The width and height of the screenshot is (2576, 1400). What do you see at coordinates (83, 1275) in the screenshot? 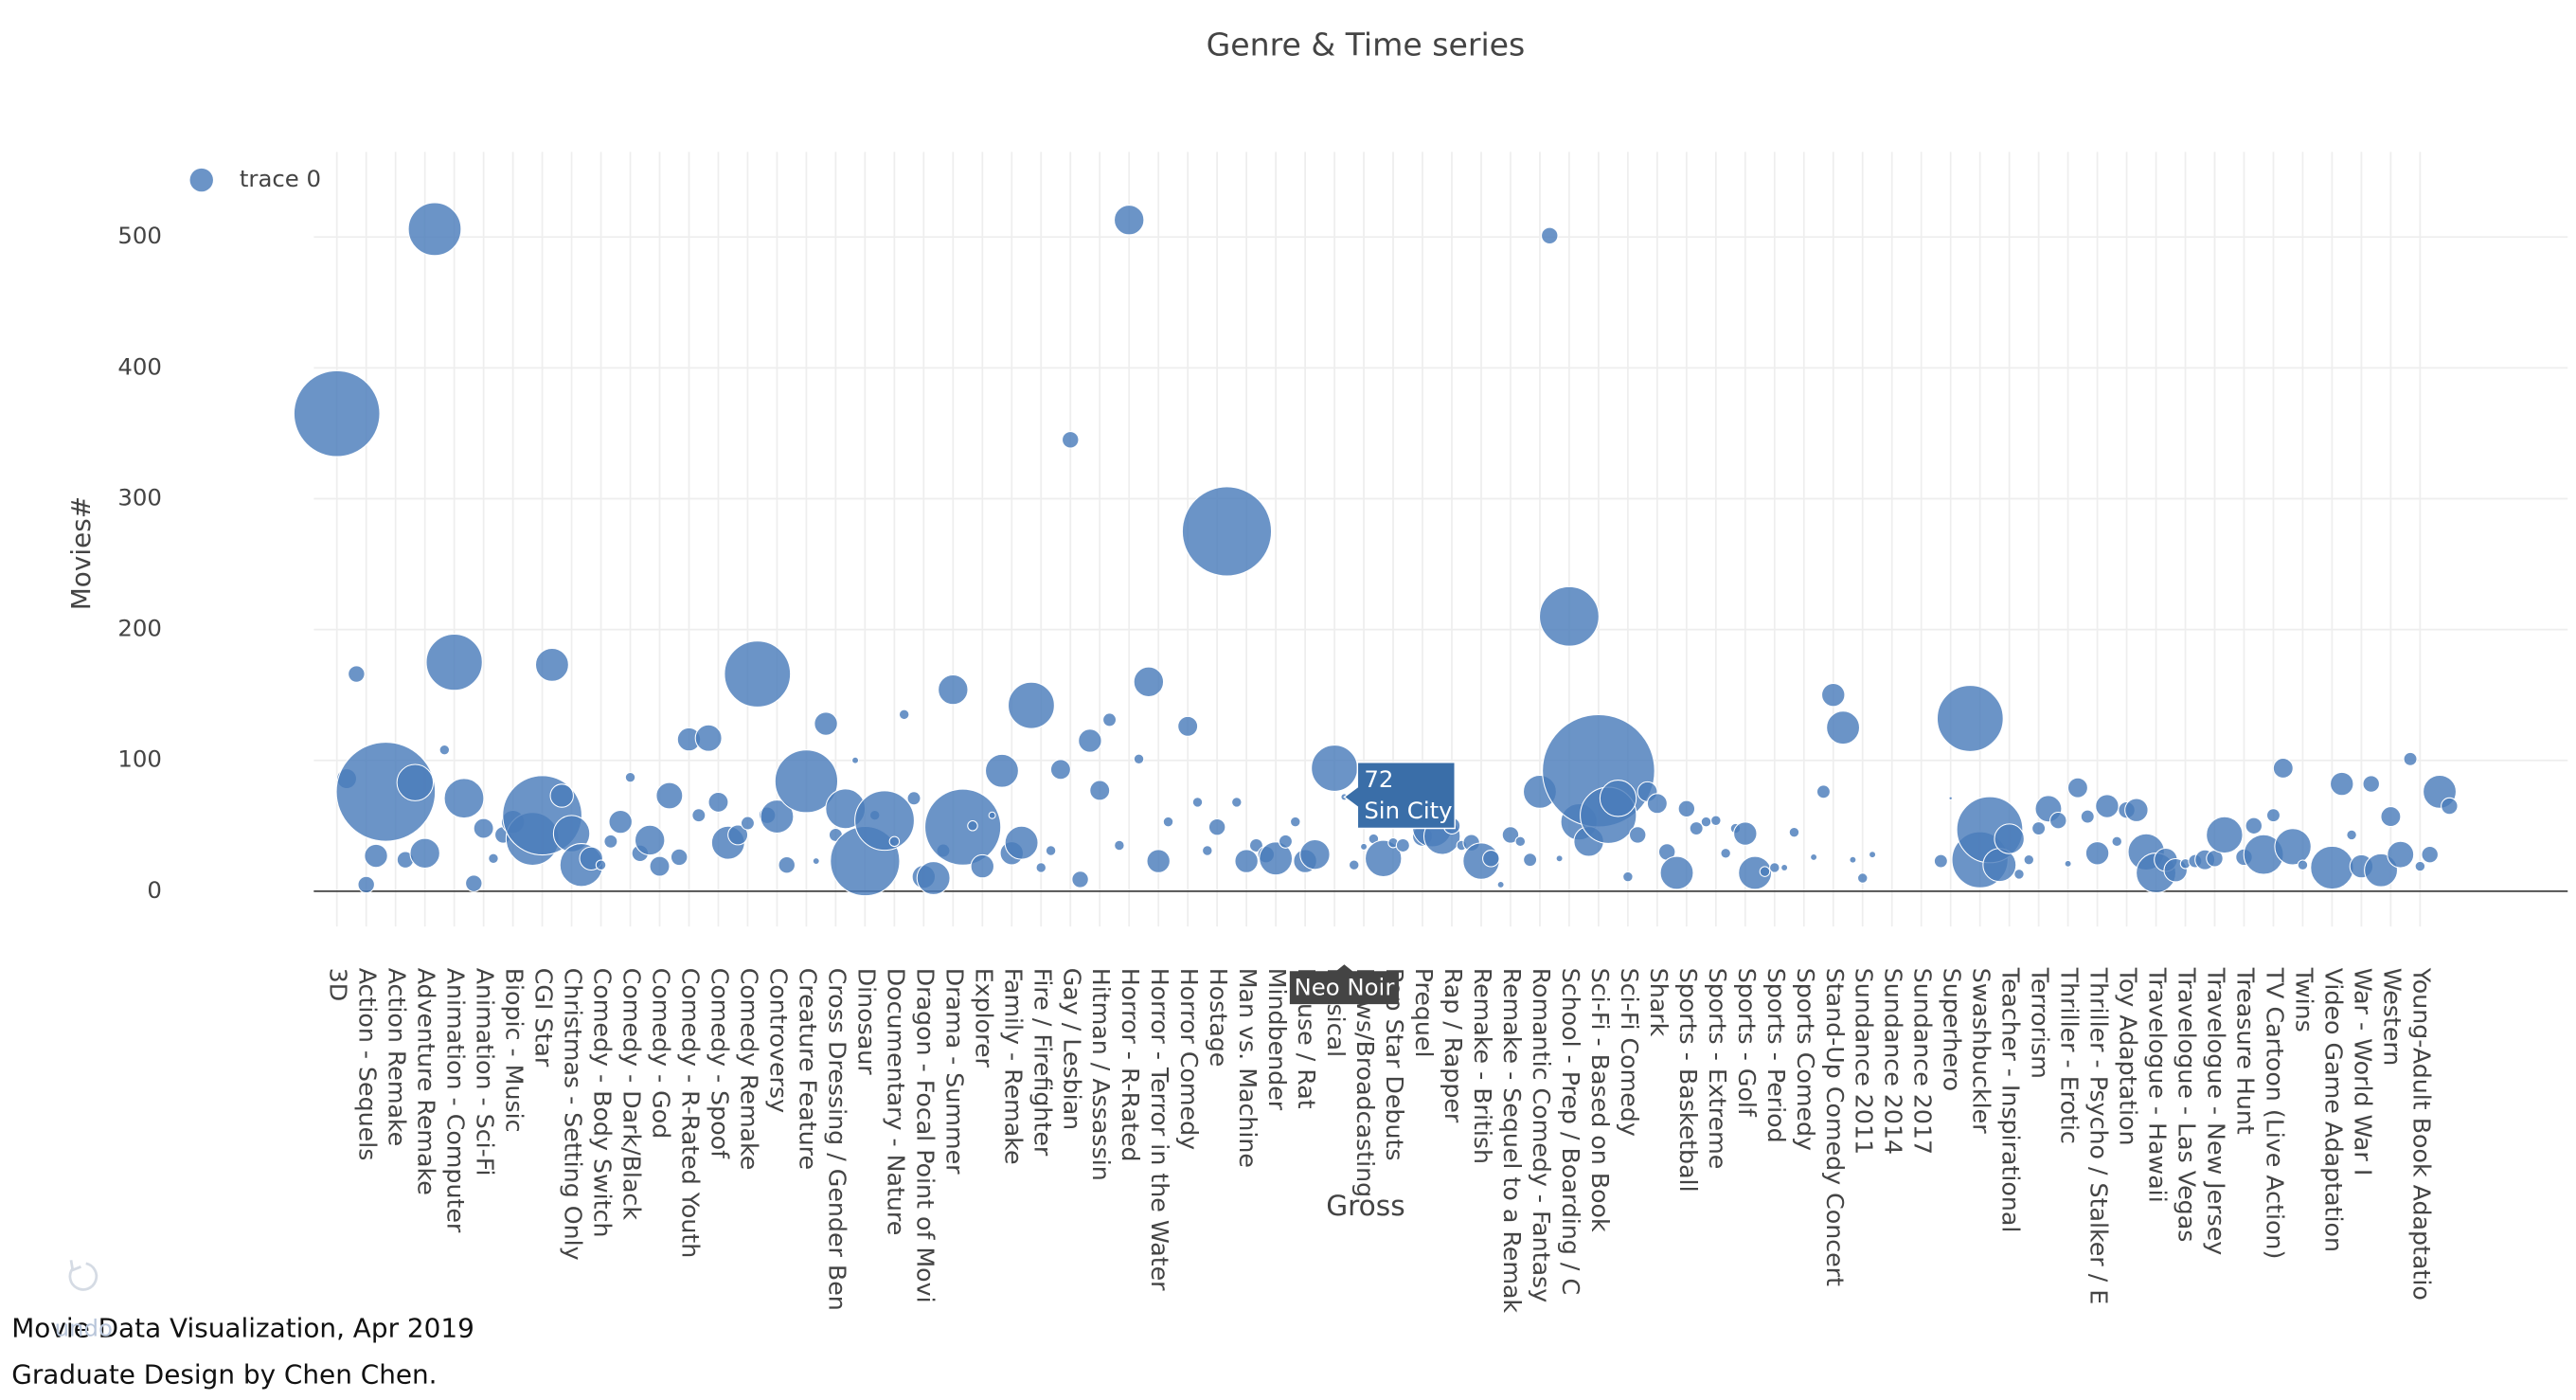
I see `undo-button` at bounding box center [83, 1275].